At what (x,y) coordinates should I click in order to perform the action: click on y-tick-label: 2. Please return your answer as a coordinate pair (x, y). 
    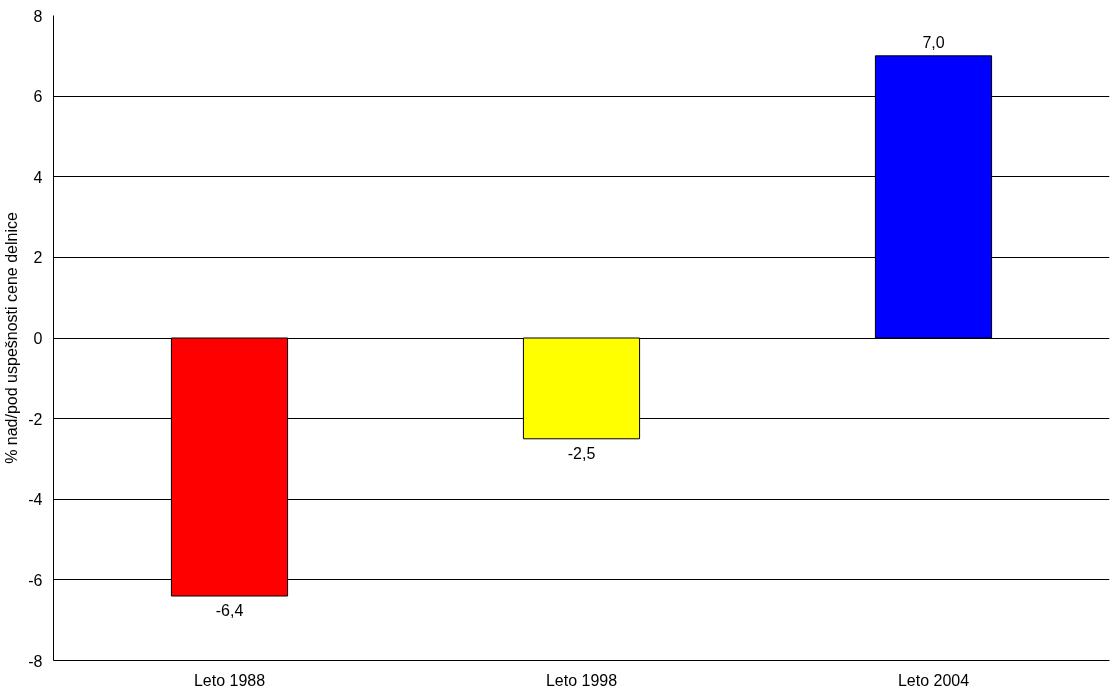
    Looking at the image, I should click on (38, 258).